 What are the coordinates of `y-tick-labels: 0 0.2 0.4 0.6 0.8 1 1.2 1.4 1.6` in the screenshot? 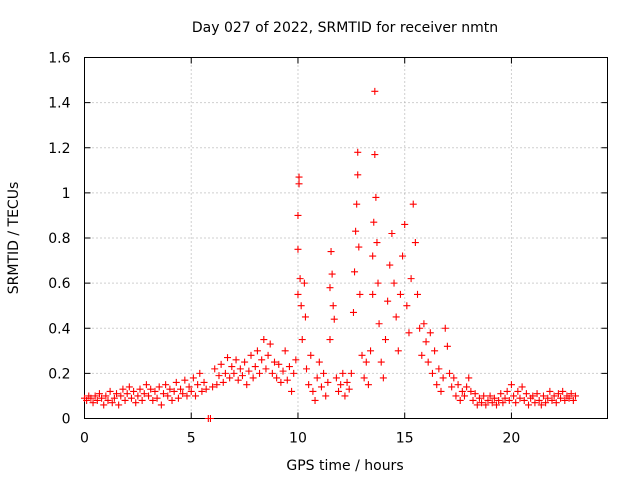 It's located at (59, 239).